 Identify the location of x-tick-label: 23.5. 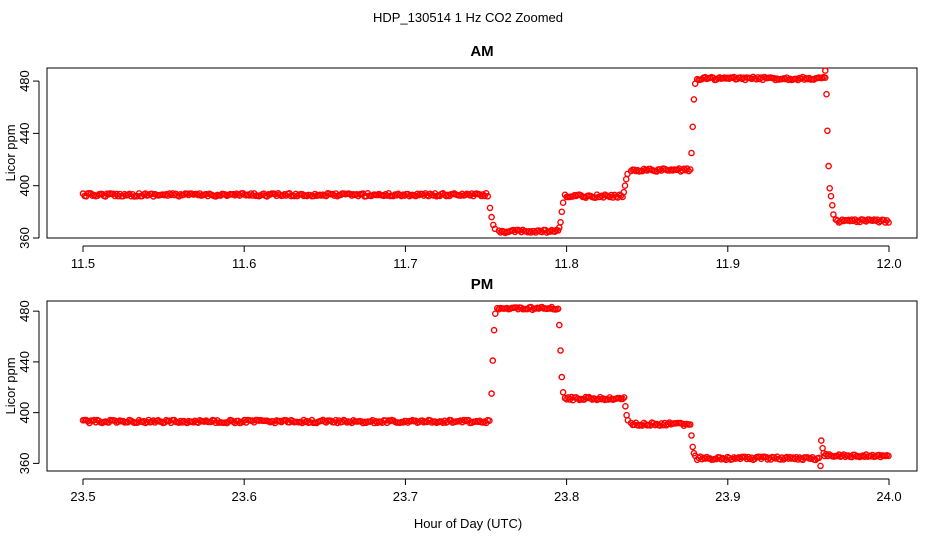
(82, 496).